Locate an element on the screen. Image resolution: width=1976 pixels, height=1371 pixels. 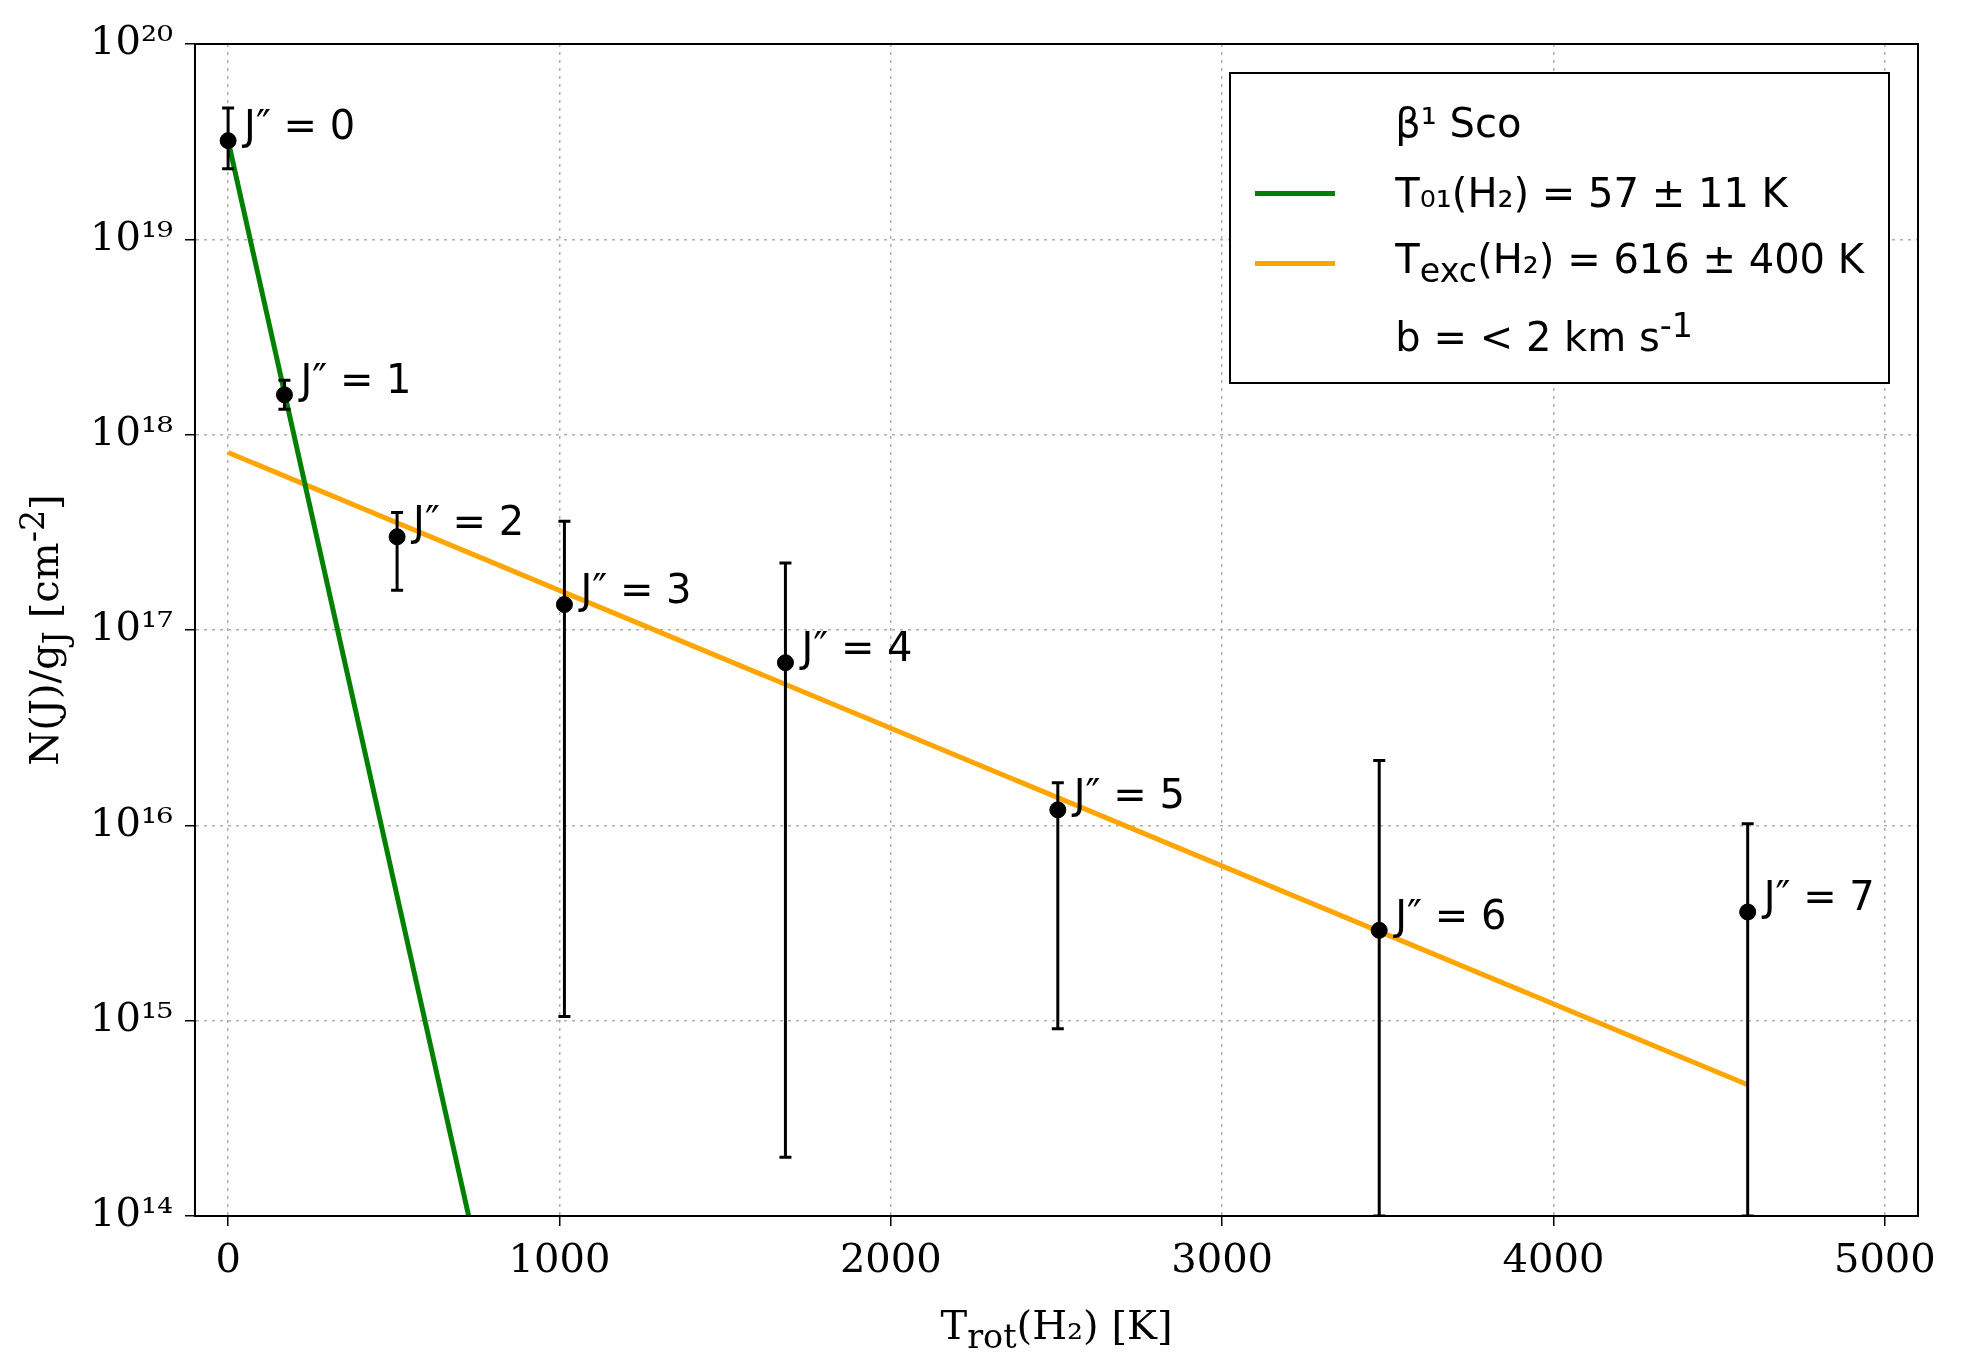
y-tick-label: 10¹⁶ is located at coordinates (131, 821).